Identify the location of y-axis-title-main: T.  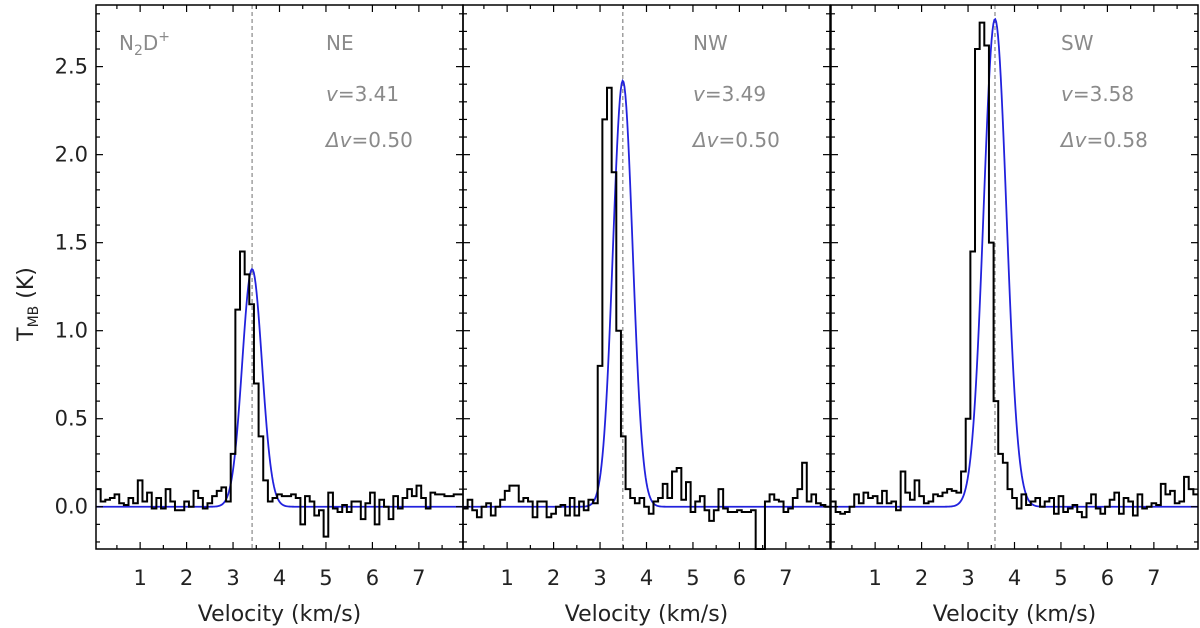
(26, 334).